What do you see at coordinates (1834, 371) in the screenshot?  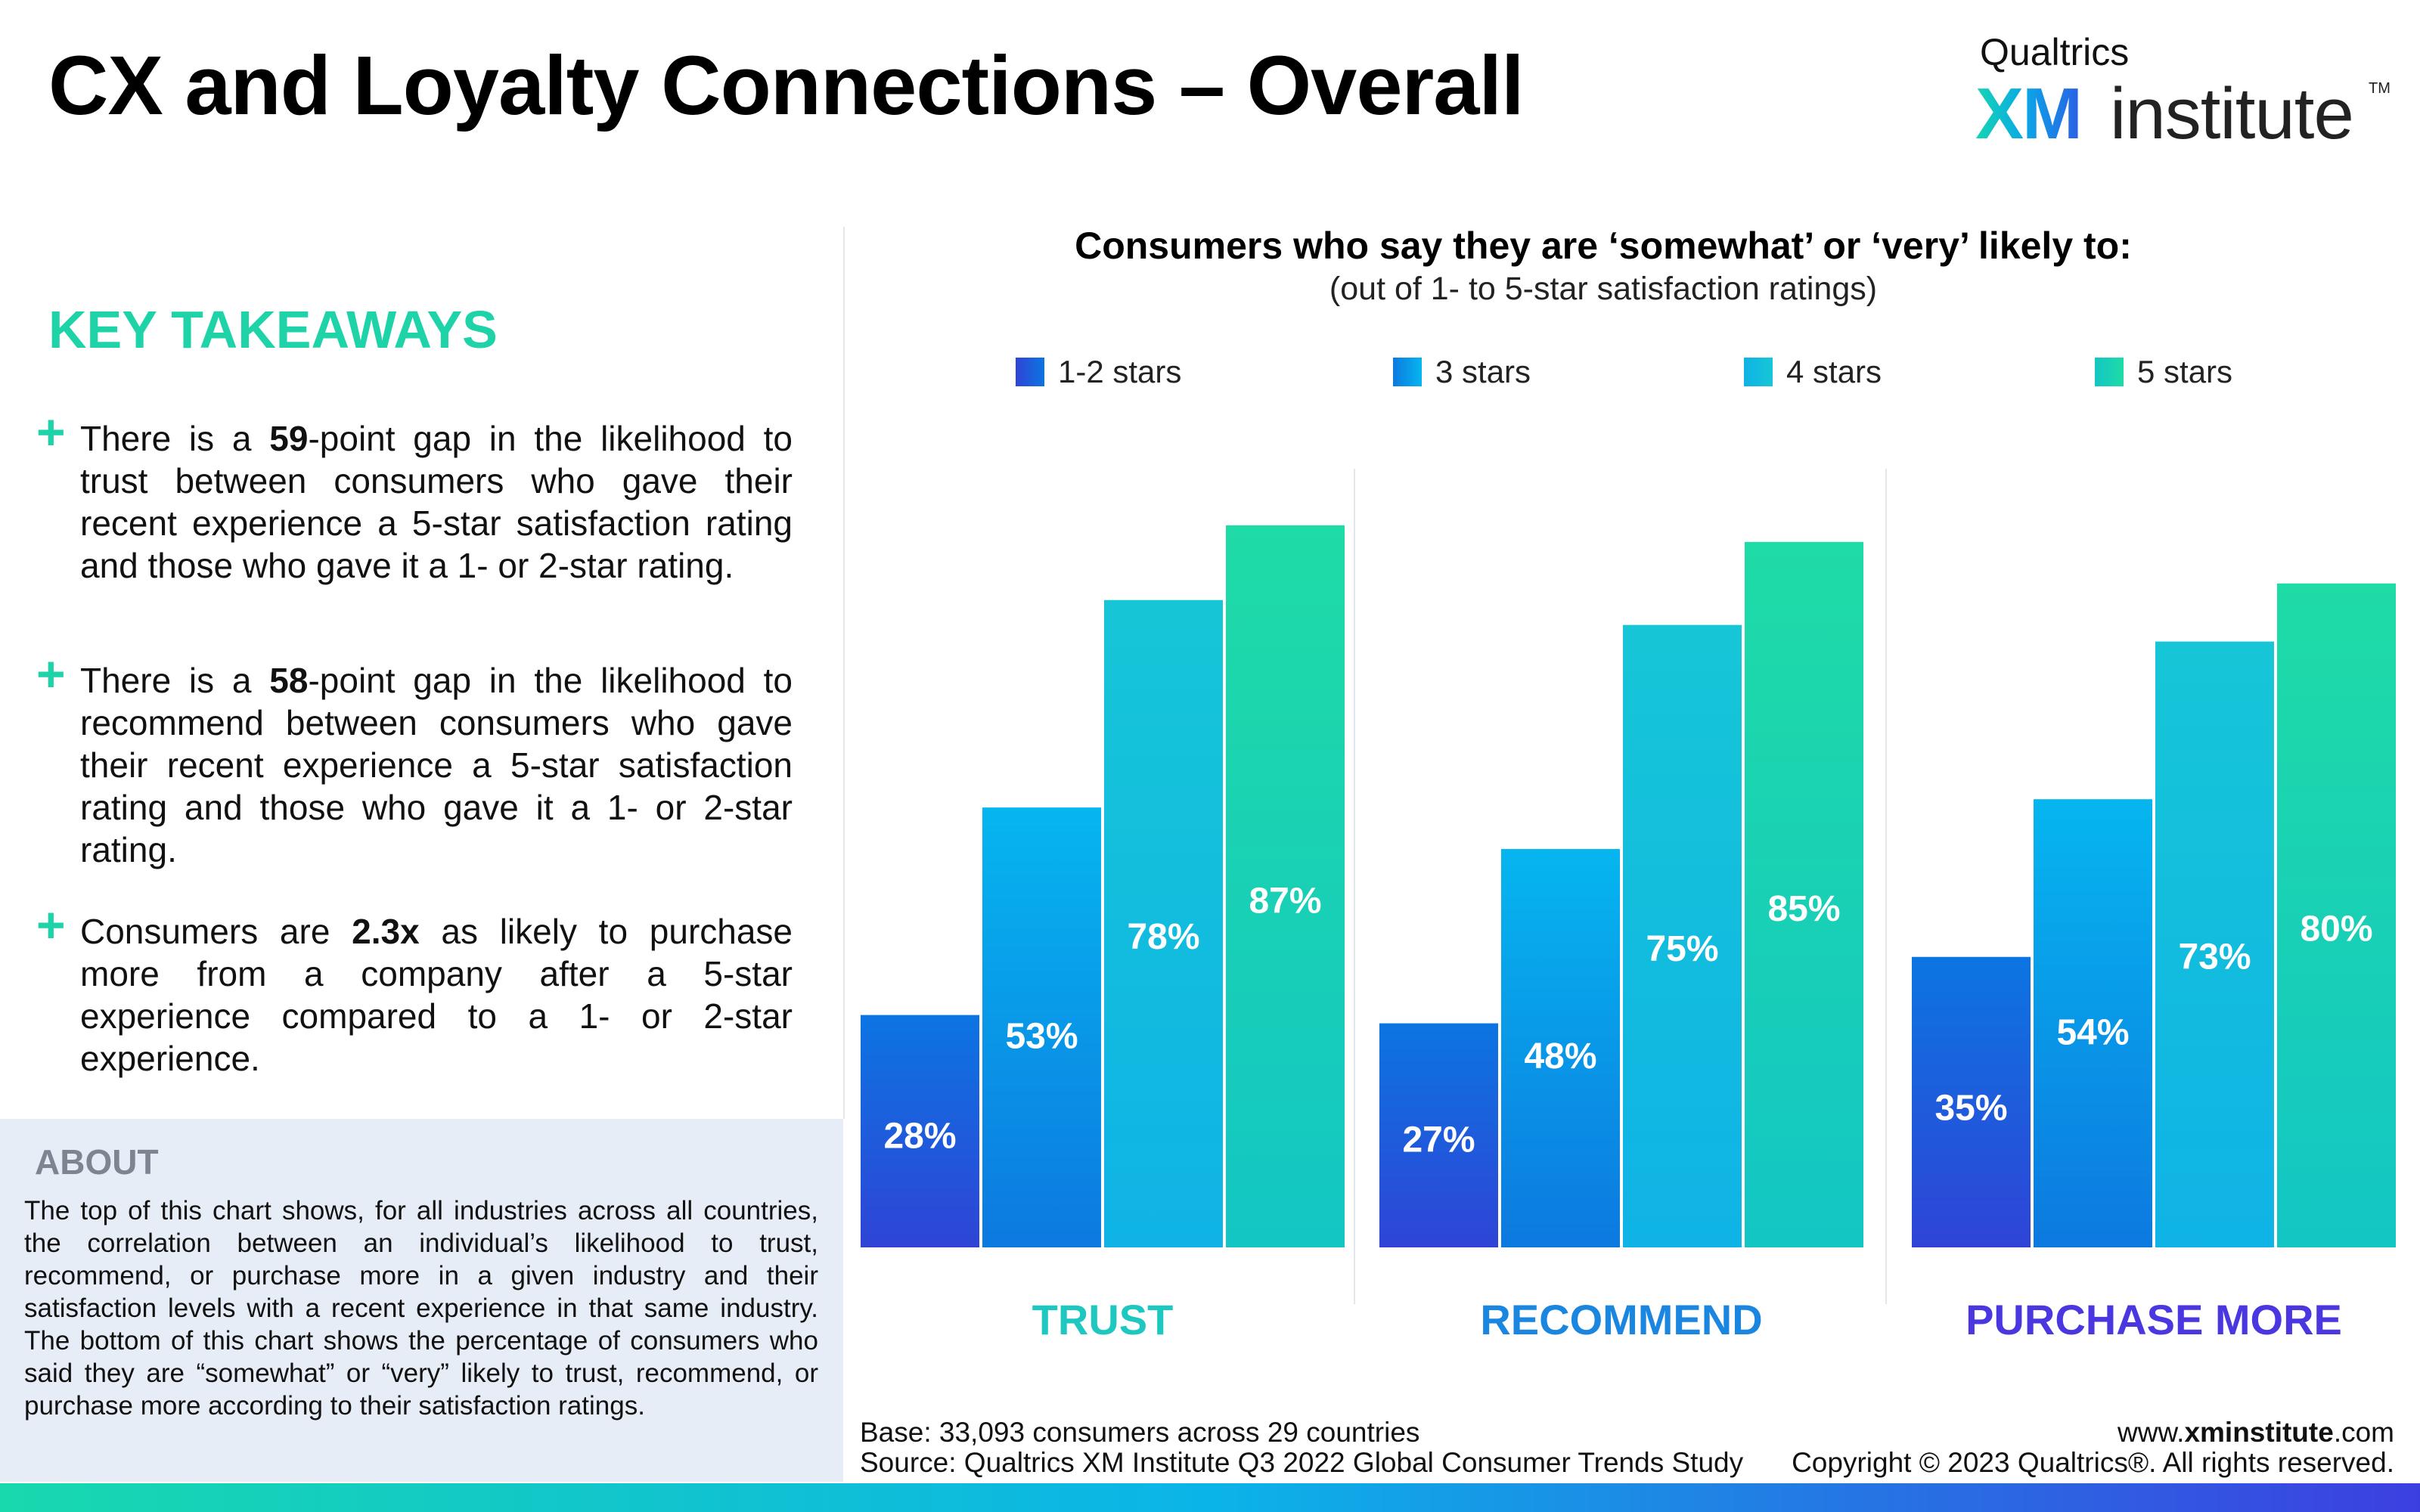 I see `legend-label: 4 stars` at bounding box center [1834, 371].